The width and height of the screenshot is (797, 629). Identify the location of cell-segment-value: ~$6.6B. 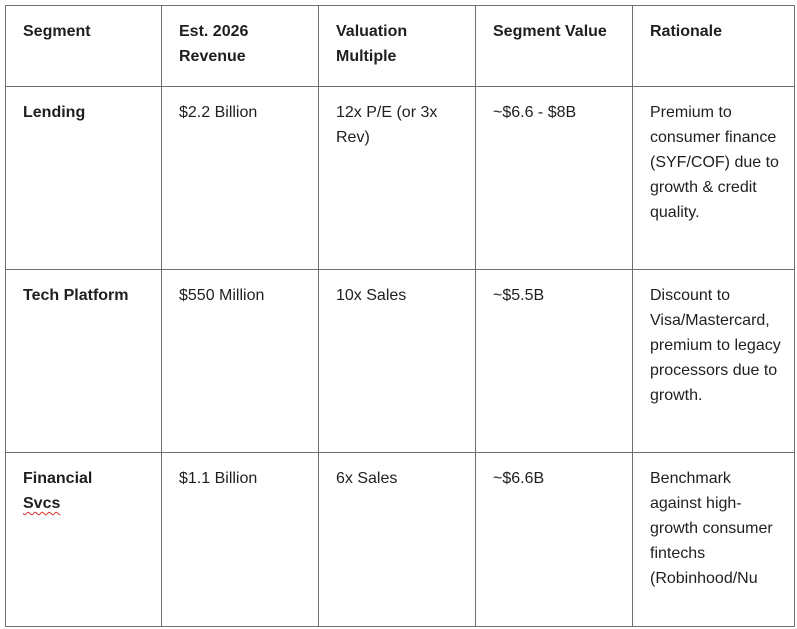
(554, 539).